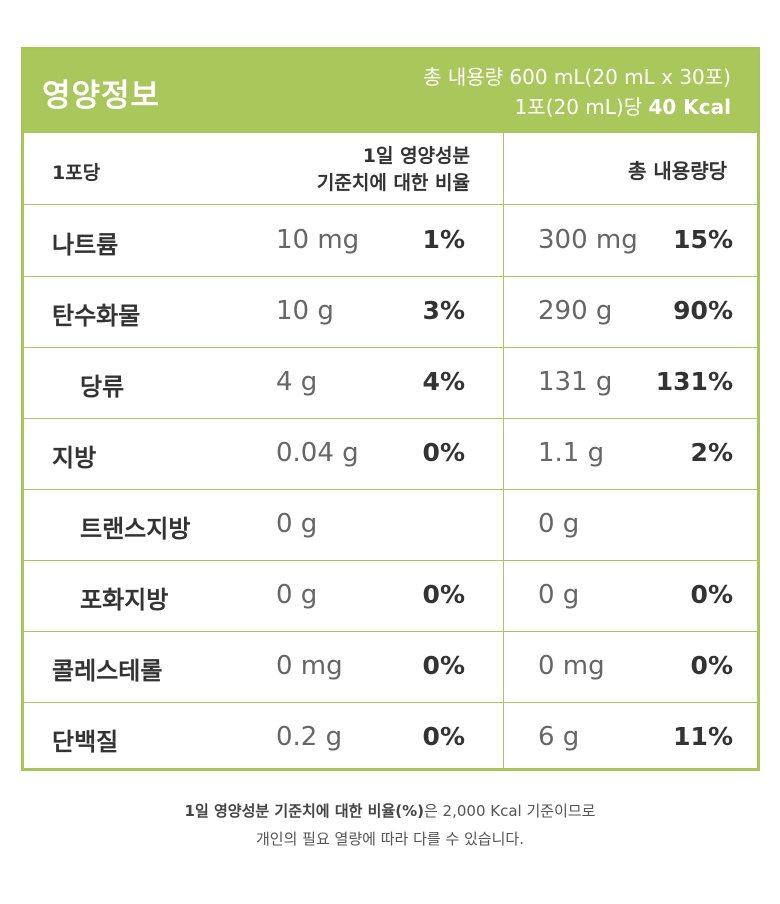 This screenshot has height=904, width=780. Describe the element at coordinates (390, 525) in the screenshot. I see `table-row: 트랜스지방 0 g 0 g` at that location.